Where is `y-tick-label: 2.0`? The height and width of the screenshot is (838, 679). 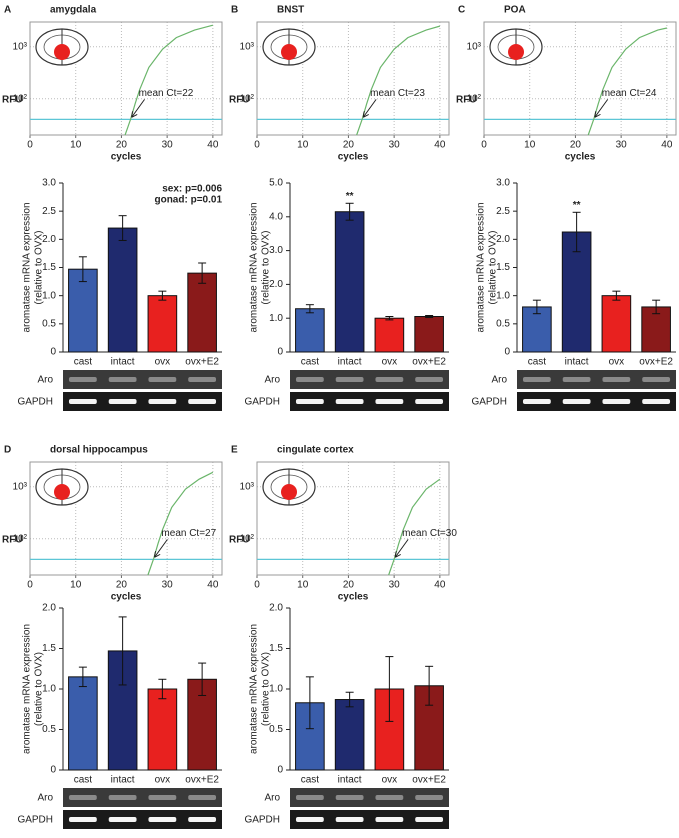 y-tick-label: 2.0 is located at coordinates (276, 284).